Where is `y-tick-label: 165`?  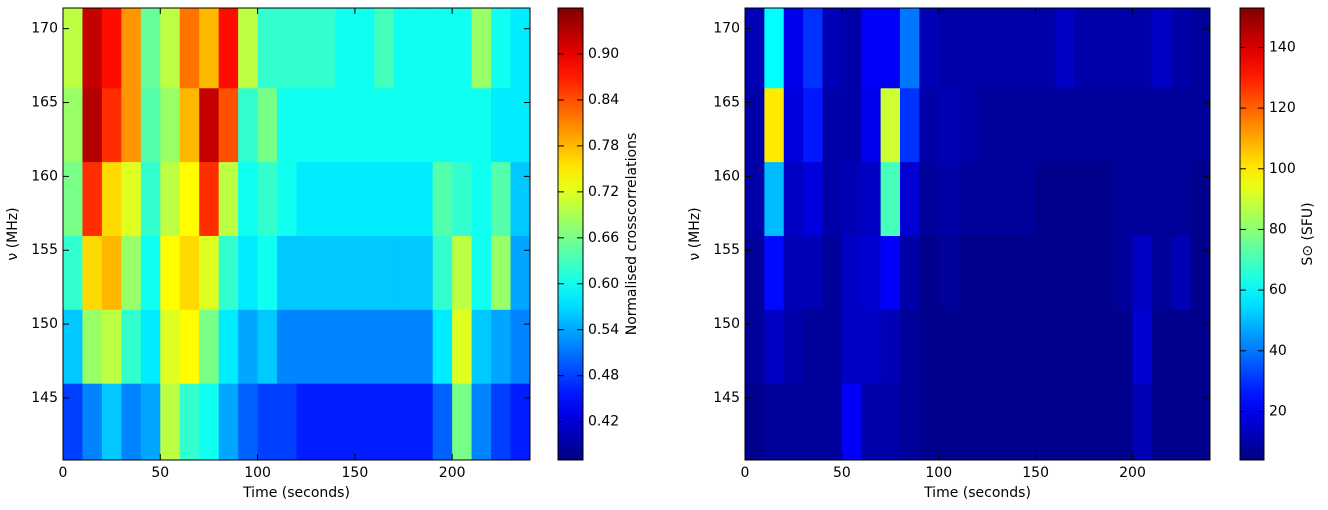
y-tick-label: 165 is located at coordinates (726, 103).